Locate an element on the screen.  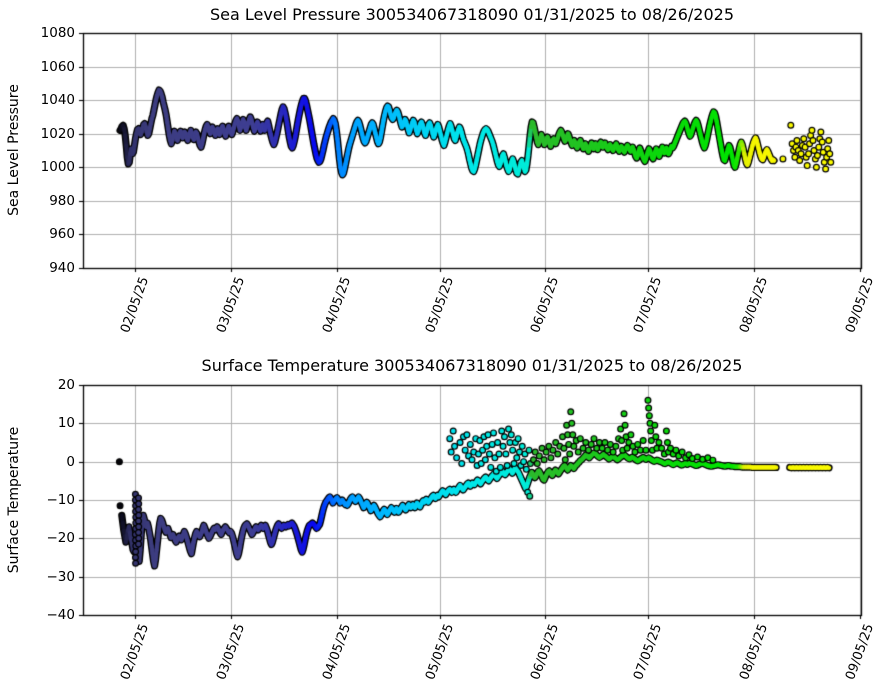
y-tick-label: 980 is located at coordinates (62, 200).